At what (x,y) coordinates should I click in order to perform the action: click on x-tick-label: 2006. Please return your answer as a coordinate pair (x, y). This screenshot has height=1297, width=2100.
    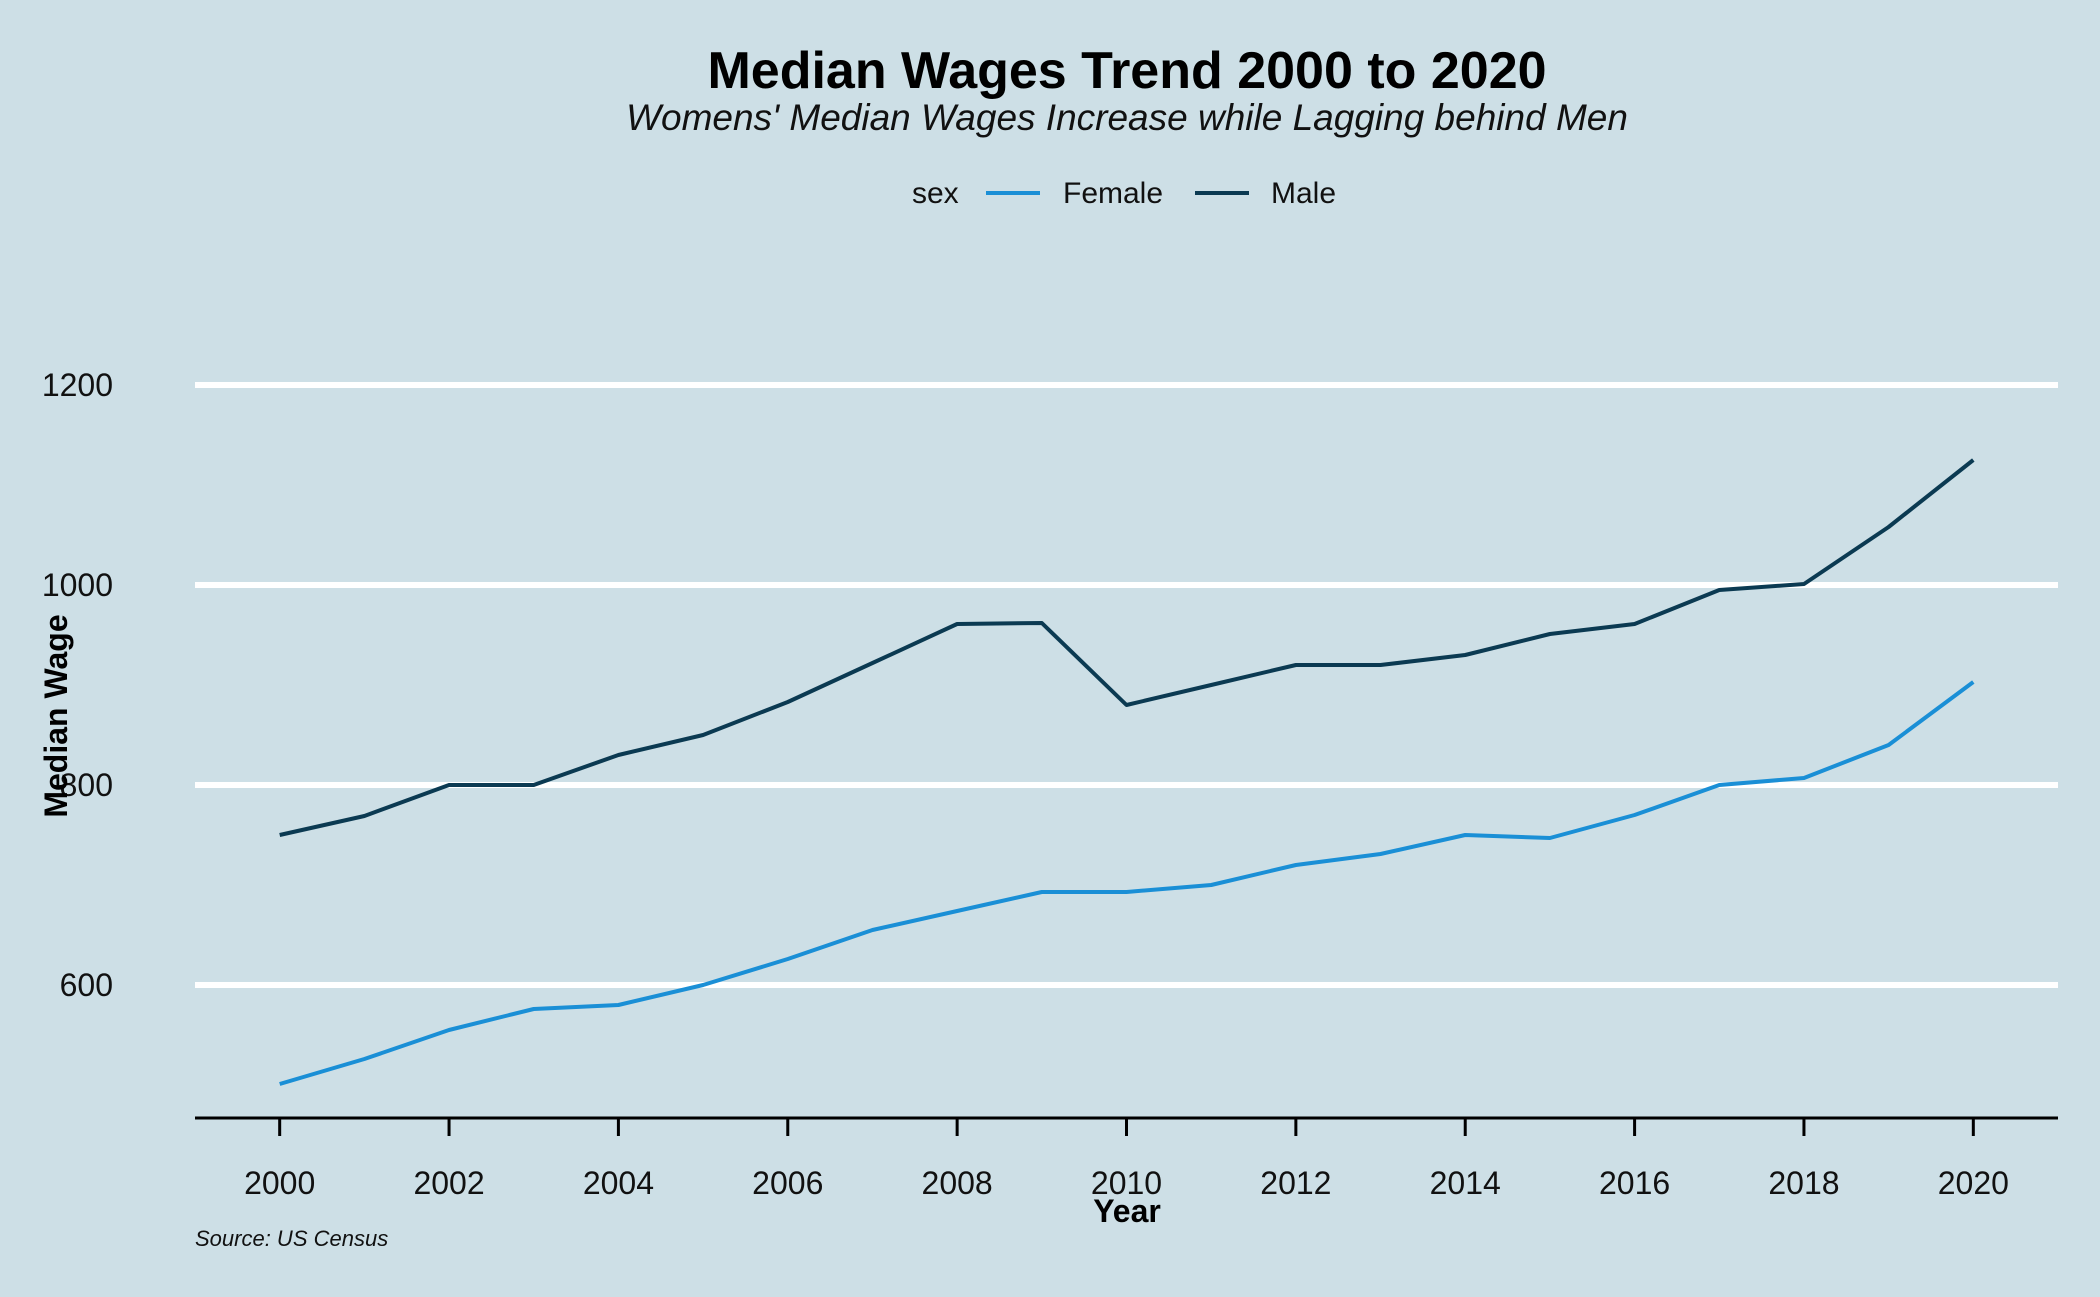
    Looking at the image, I should click on (787, 1183).